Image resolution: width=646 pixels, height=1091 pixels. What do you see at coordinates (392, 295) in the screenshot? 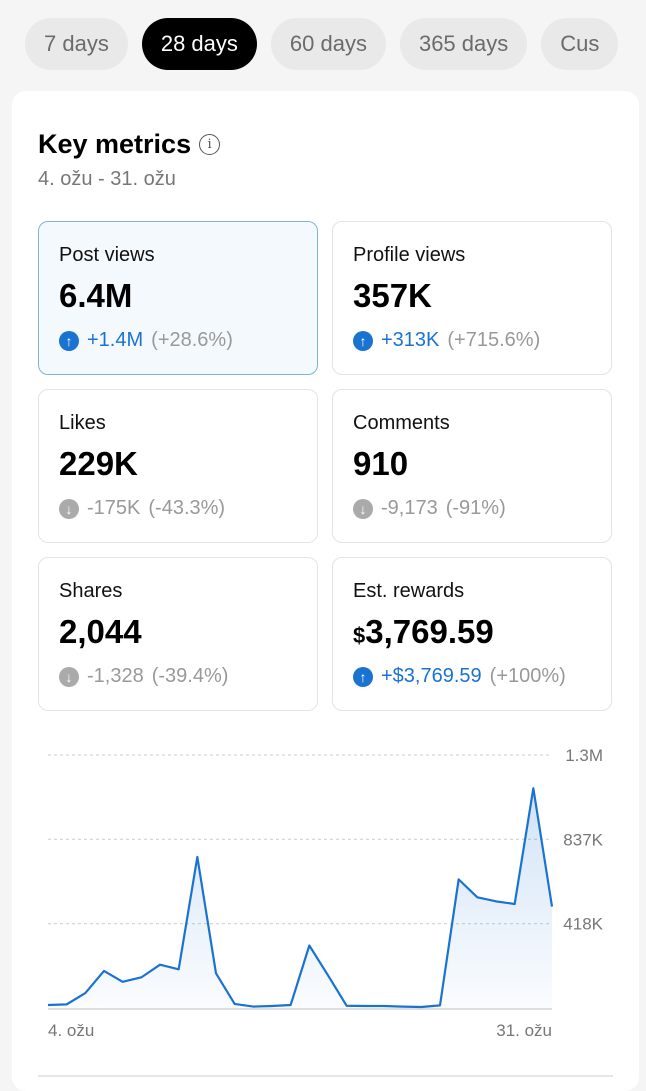
I see `metric-value-text: 357K` at bounding box center [392, 295].